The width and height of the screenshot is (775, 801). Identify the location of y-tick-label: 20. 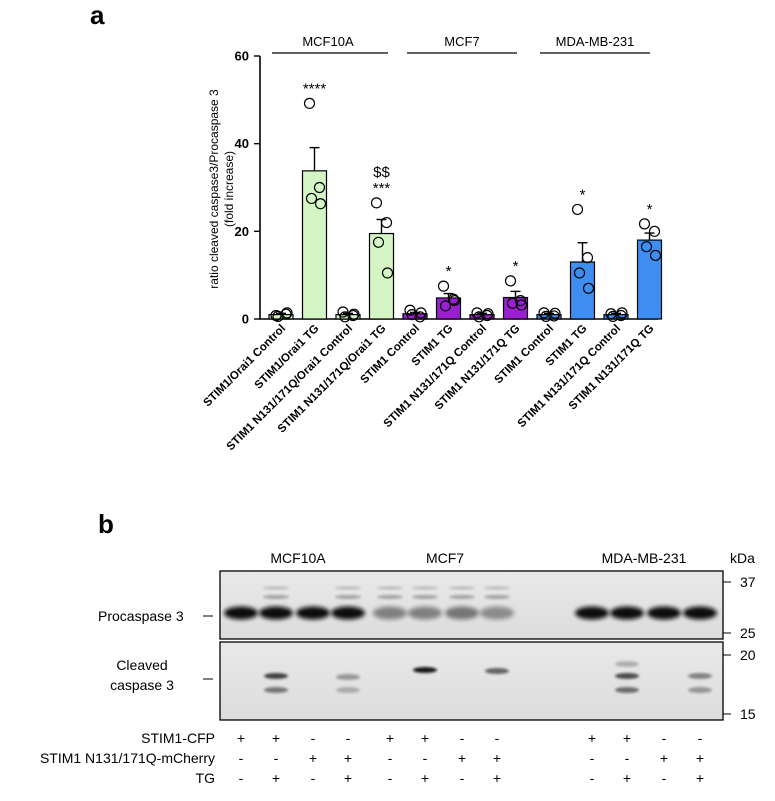
(242, 231).